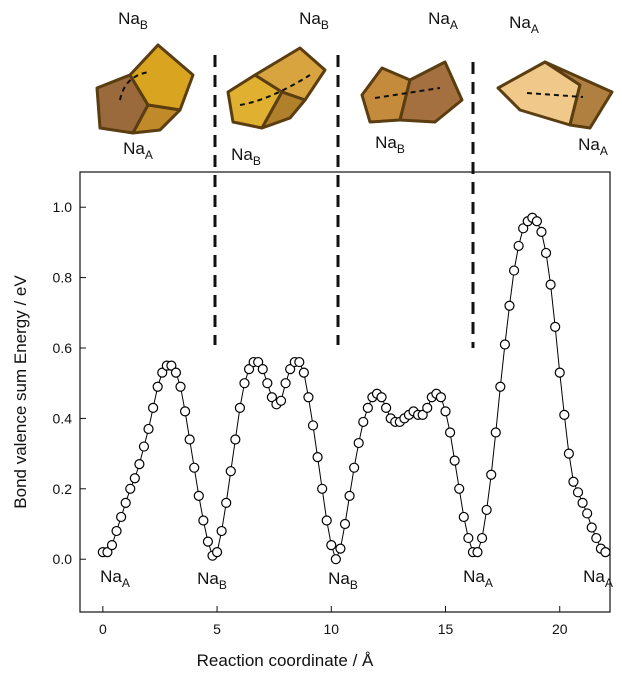 The width and height of the screenshot is (622, 677). Describe the element at coordinates (332, 629) in the screenshot. I see `x-tick-label: 10` at that location.